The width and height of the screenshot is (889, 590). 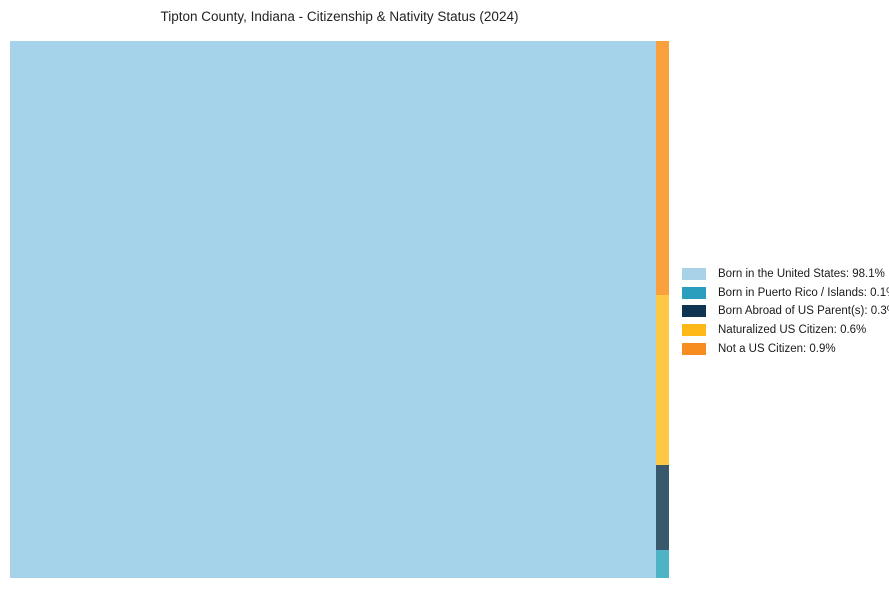 What do you see at coordinates (777, 348) in the screenshot?
I see `legend-label: Not a US Citizen: 0.9%` at bounding box center [777, 348].